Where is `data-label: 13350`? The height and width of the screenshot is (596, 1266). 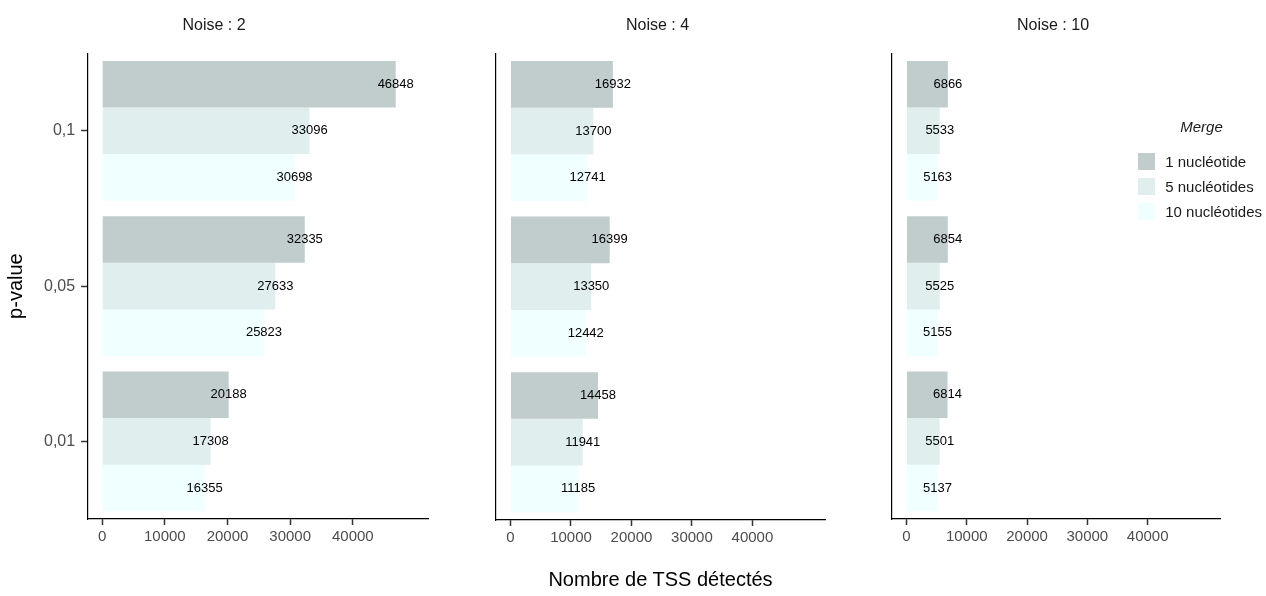 data-label: 13350 is located at coordinates (591, 286).